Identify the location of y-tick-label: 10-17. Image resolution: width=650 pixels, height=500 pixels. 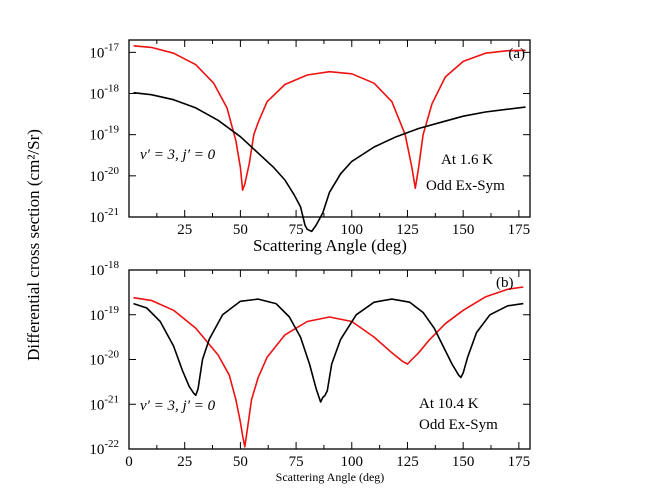
(104, 51).